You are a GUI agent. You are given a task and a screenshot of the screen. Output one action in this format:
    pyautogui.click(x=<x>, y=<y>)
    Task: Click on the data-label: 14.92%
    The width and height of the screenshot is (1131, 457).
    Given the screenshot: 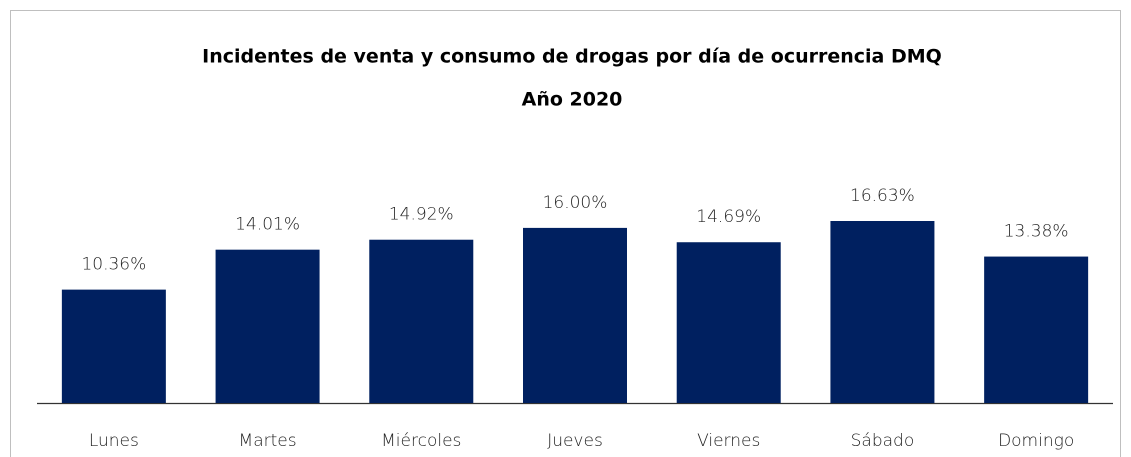 What is the action you would take?
    pyautogui.click(x=421, y=215)
    